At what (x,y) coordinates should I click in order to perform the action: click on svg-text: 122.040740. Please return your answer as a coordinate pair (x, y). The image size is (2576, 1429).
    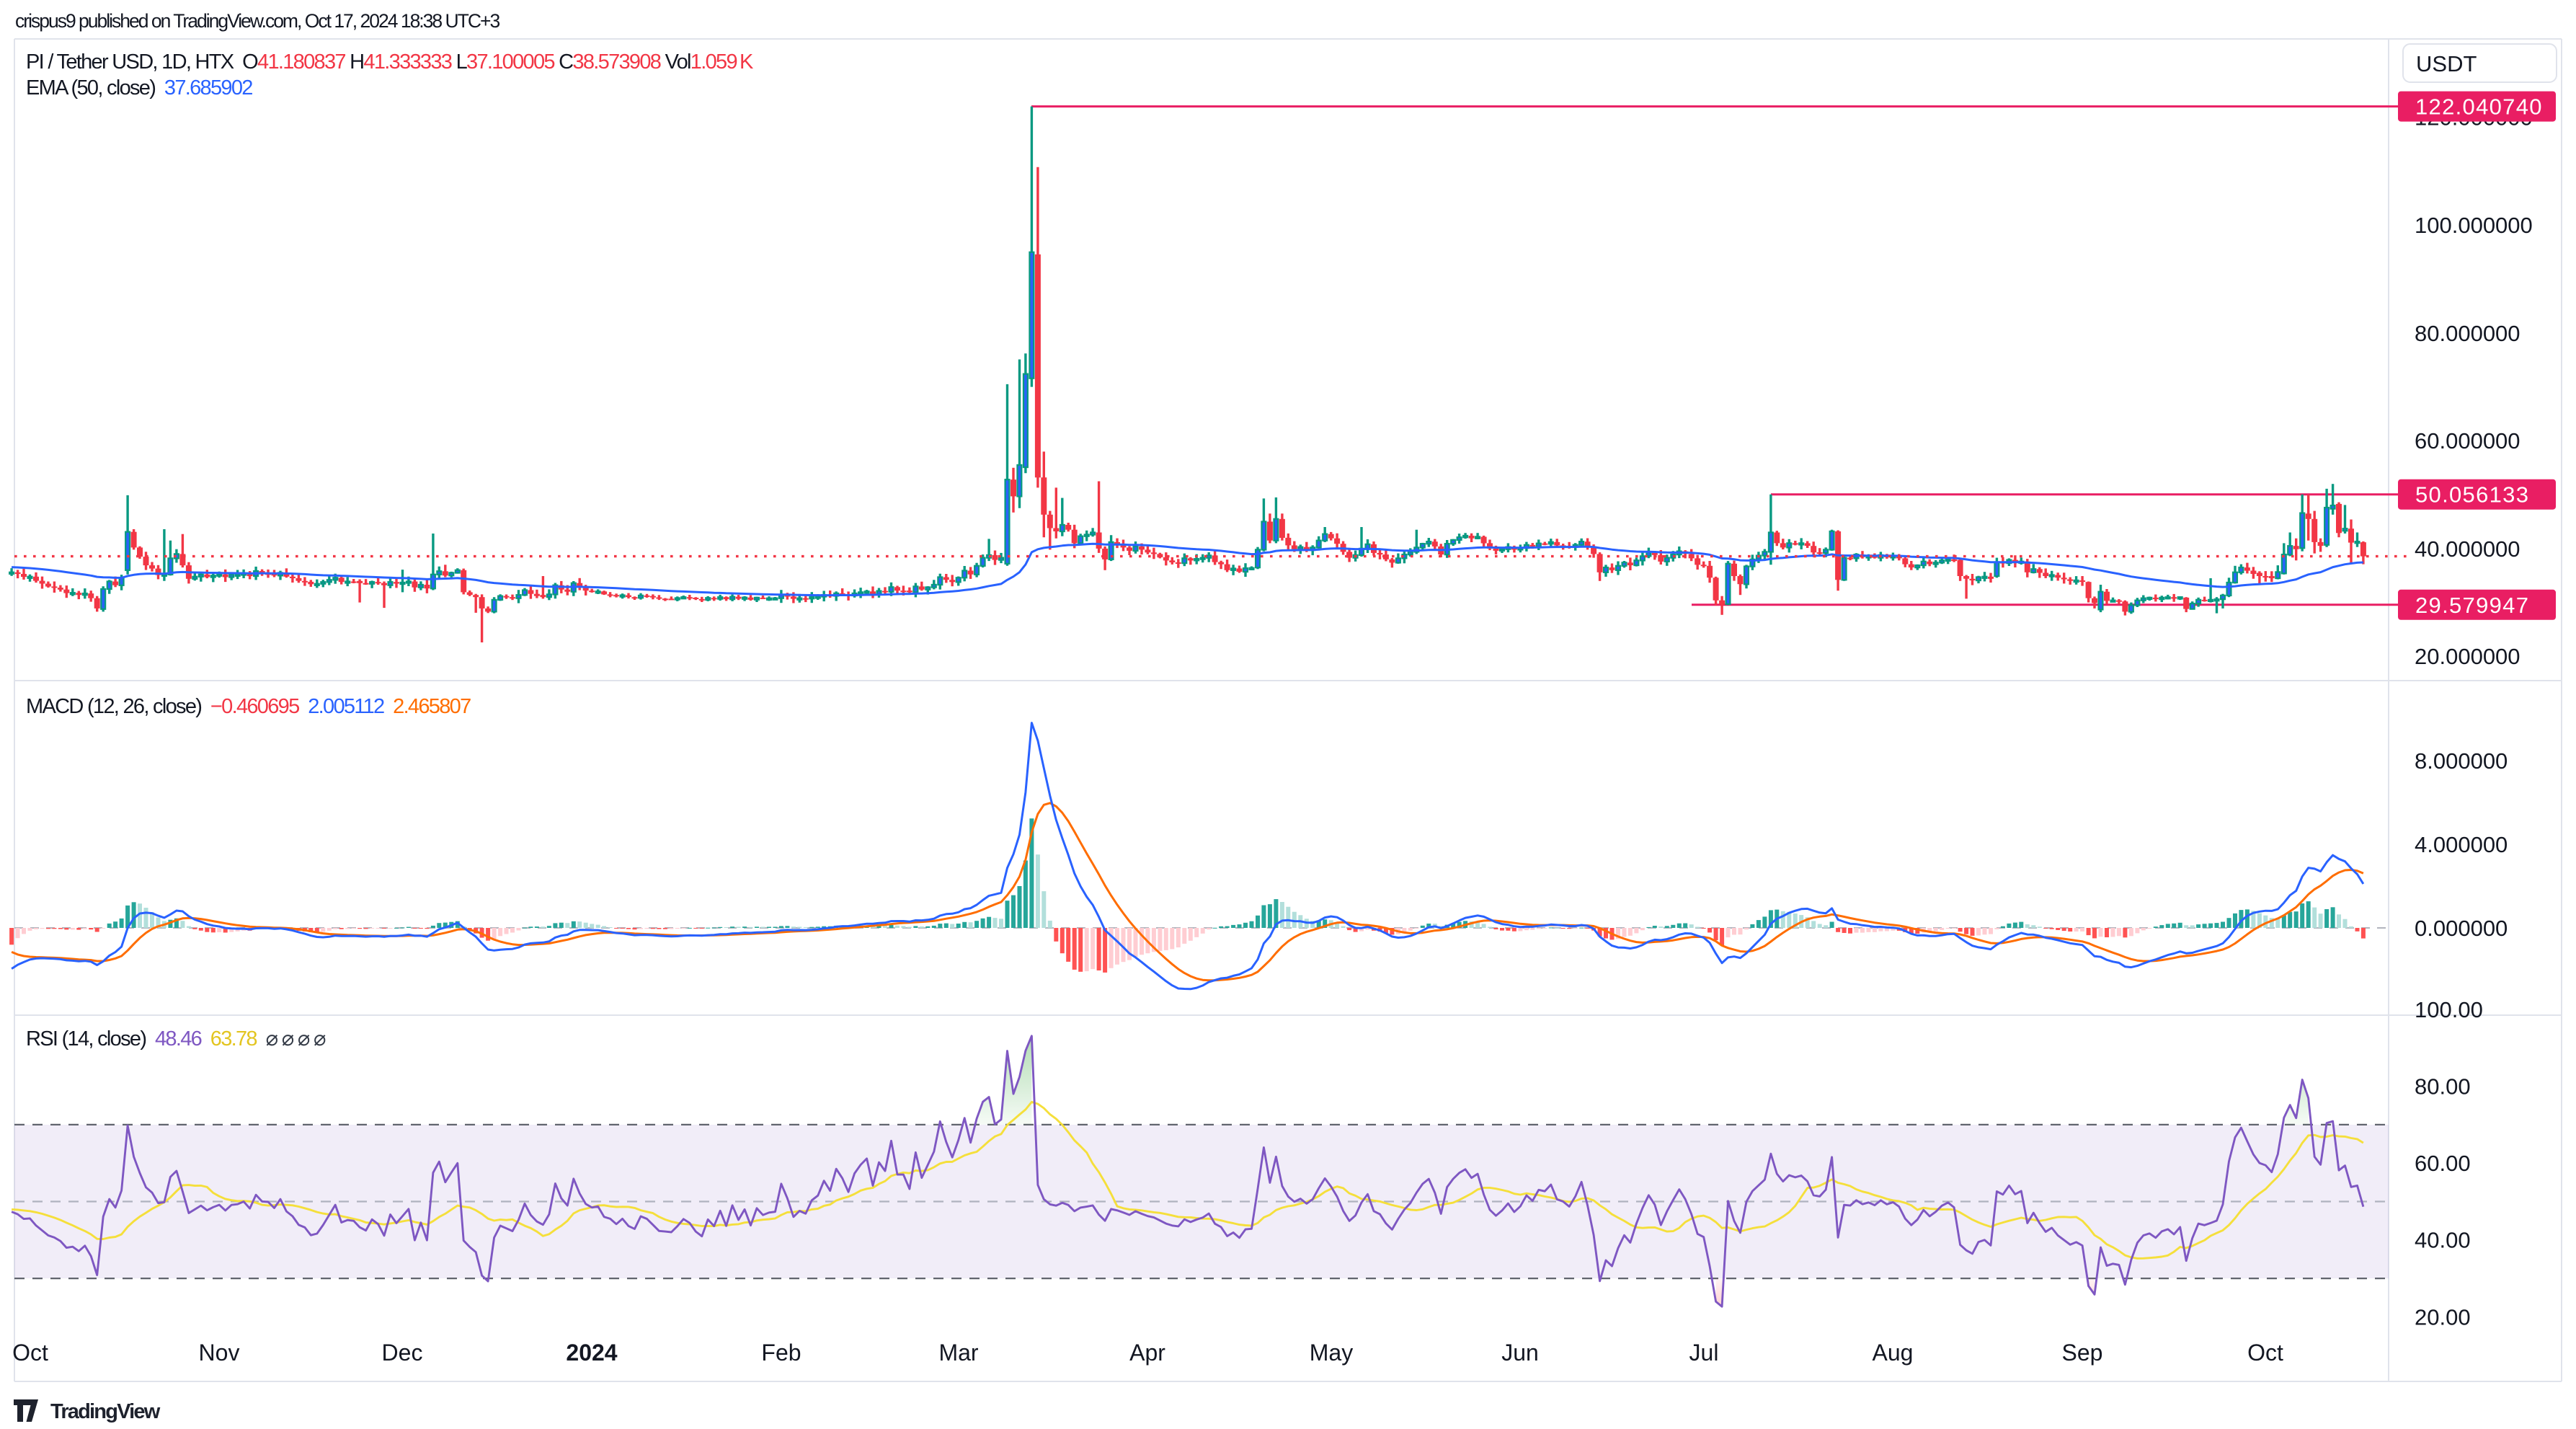
    Looking at the image, I should click on (2479, 107).